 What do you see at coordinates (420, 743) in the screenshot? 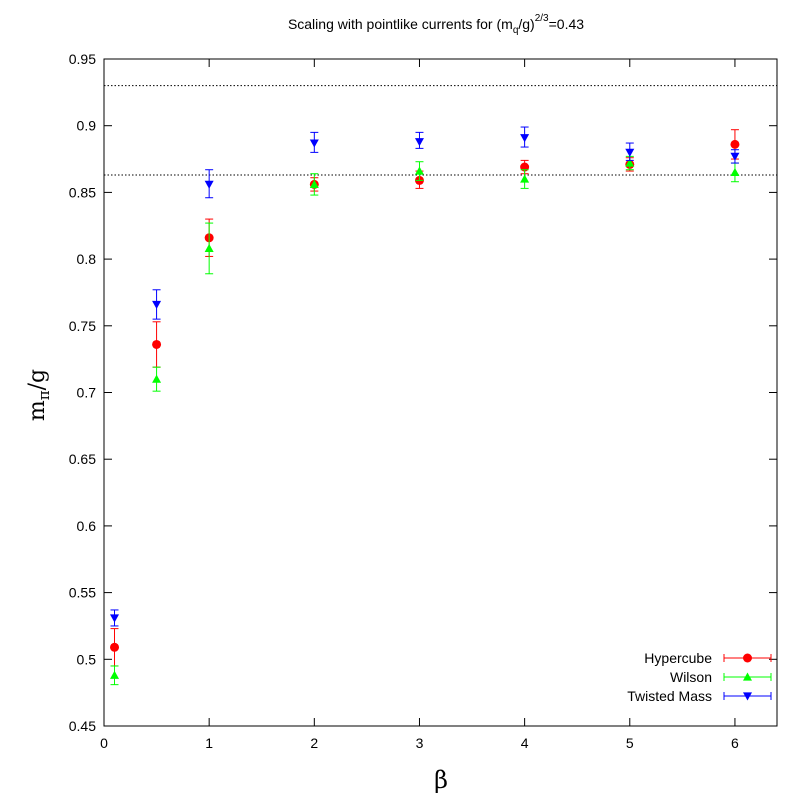
I see `x-tick-label: 3` at bounding box center [420, 743].